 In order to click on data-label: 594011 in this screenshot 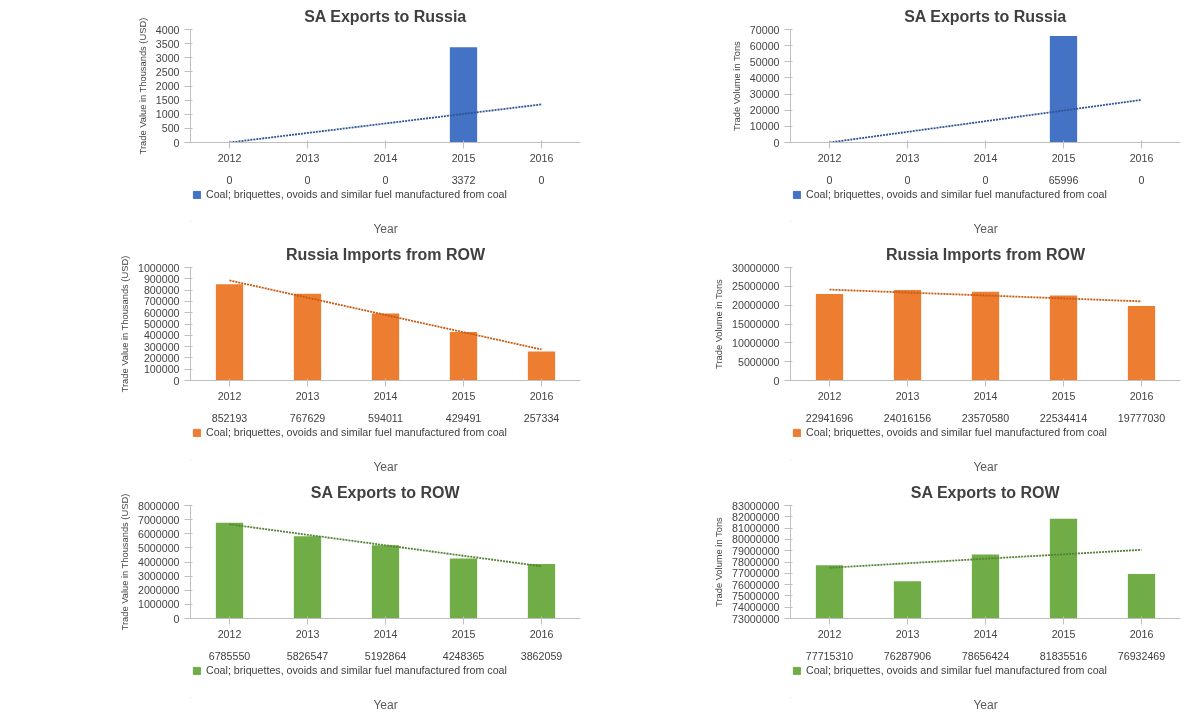, I will do `click(385, 417)`.